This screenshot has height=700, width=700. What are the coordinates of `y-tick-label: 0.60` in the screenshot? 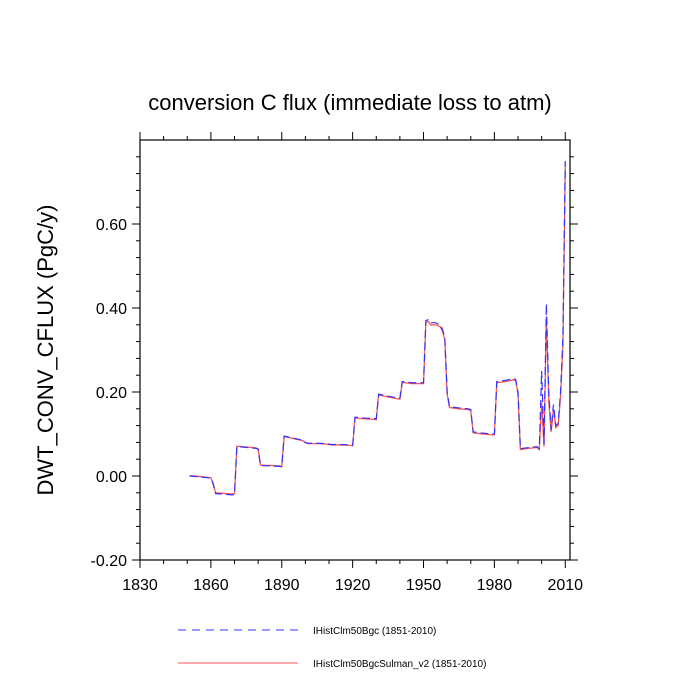 It's located at (111, 225).